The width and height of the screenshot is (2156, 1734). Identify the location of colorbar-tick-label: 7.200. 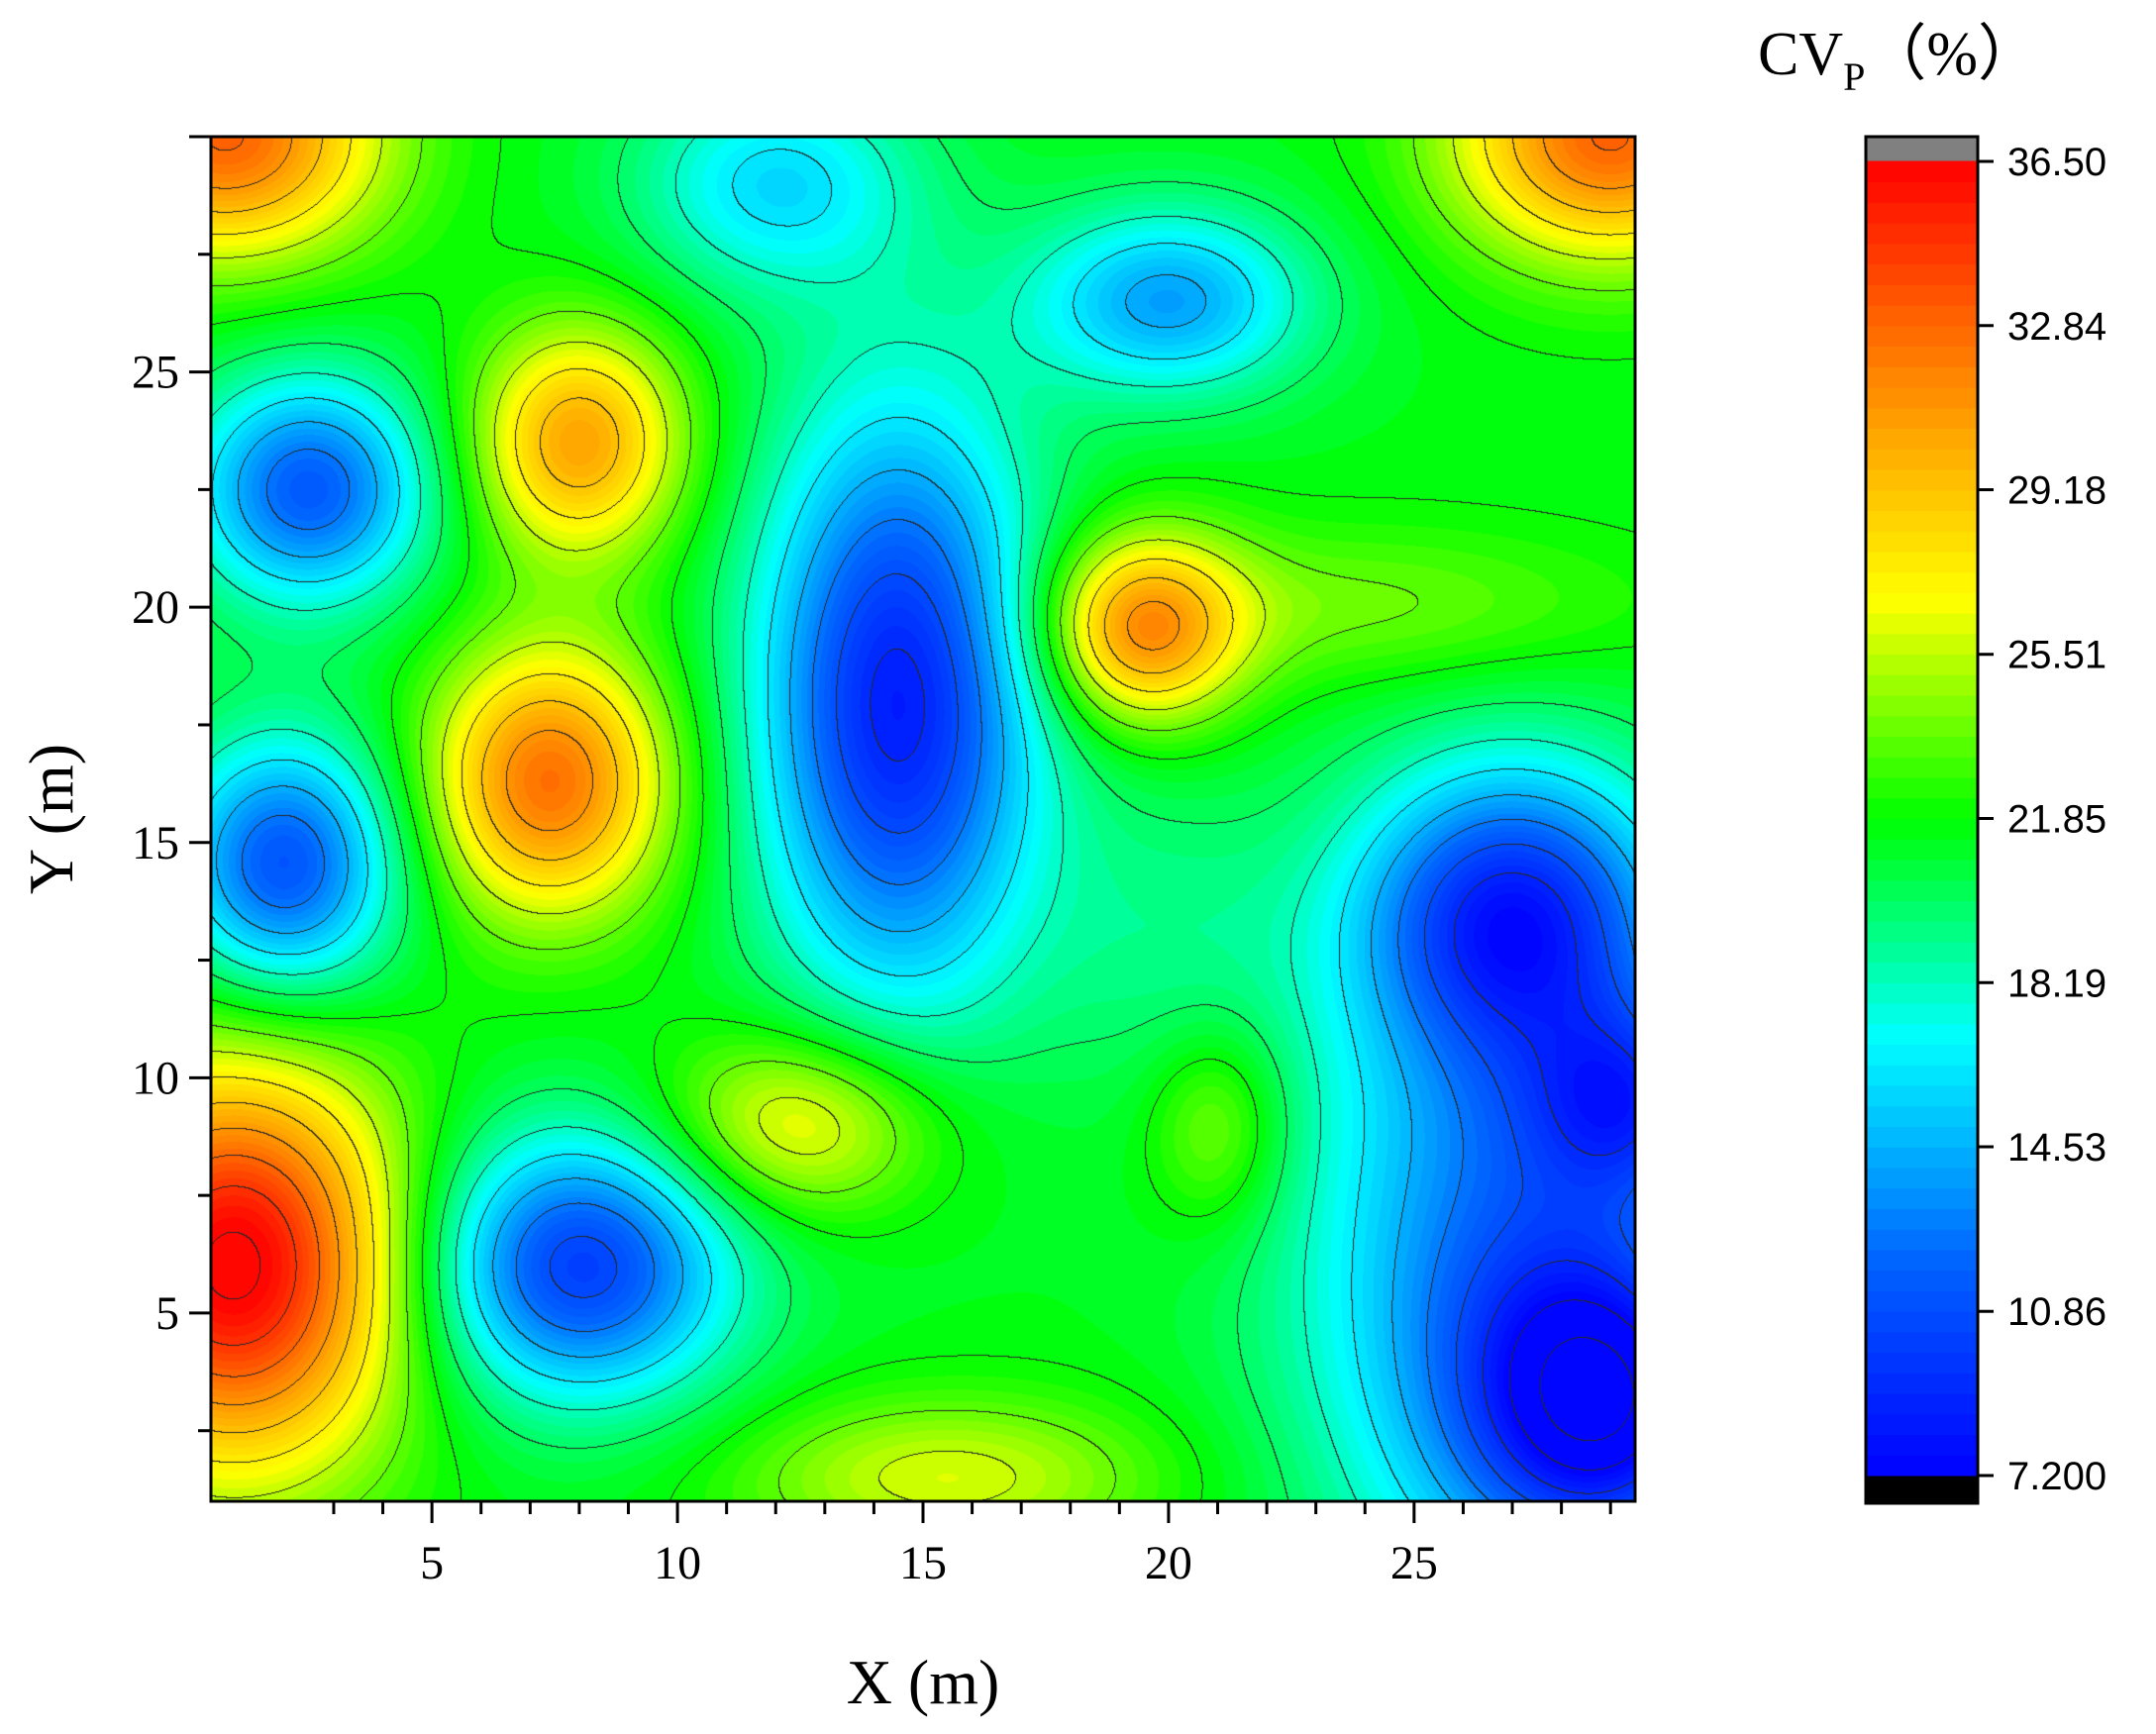
(2057, 1476).